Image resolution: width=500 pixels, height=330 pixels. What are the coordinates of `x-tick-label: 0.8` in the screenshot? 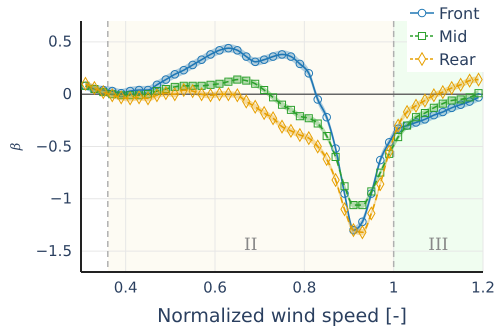 It's located at (304, 287).